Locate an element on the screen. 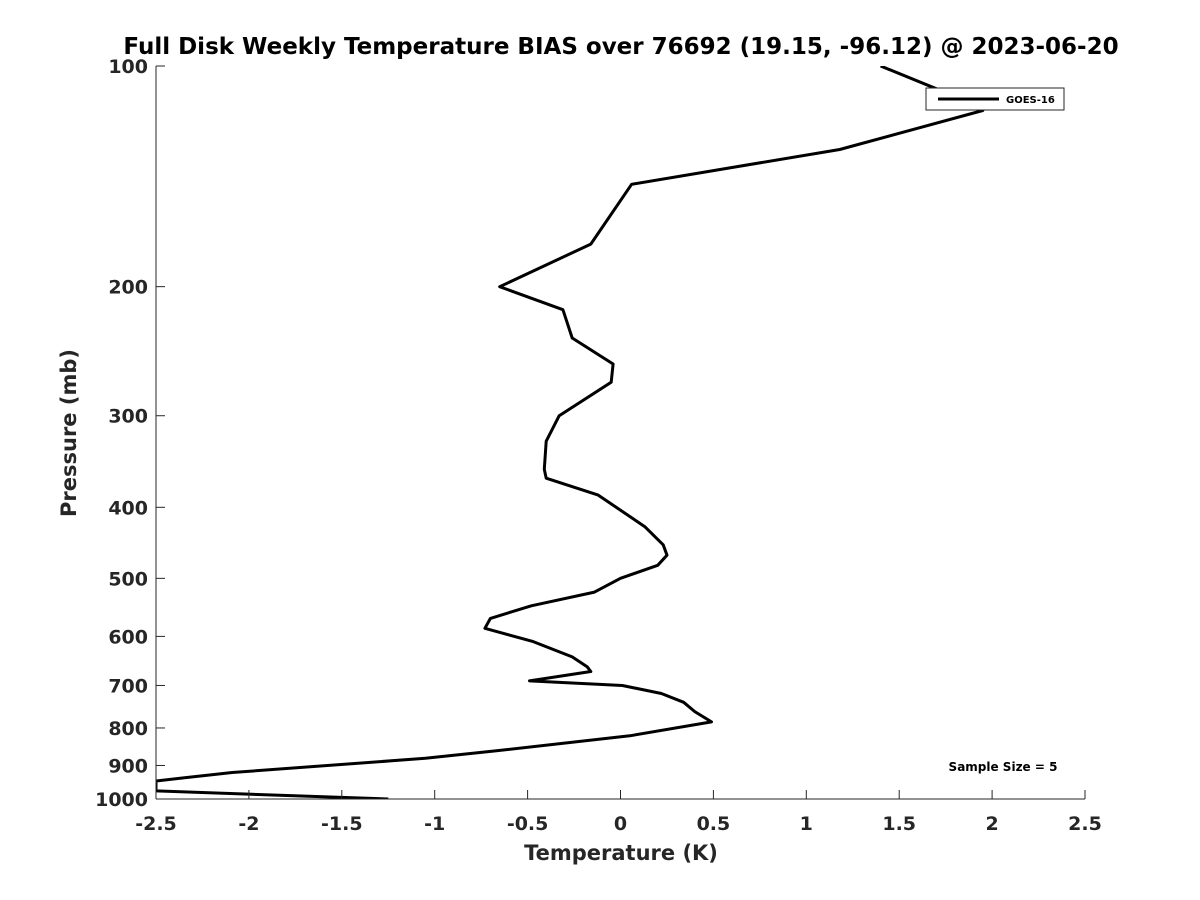 The width and height of the screenshot is (1200, 900). x-tick-label: 1 is located at coordinates (806, 824).